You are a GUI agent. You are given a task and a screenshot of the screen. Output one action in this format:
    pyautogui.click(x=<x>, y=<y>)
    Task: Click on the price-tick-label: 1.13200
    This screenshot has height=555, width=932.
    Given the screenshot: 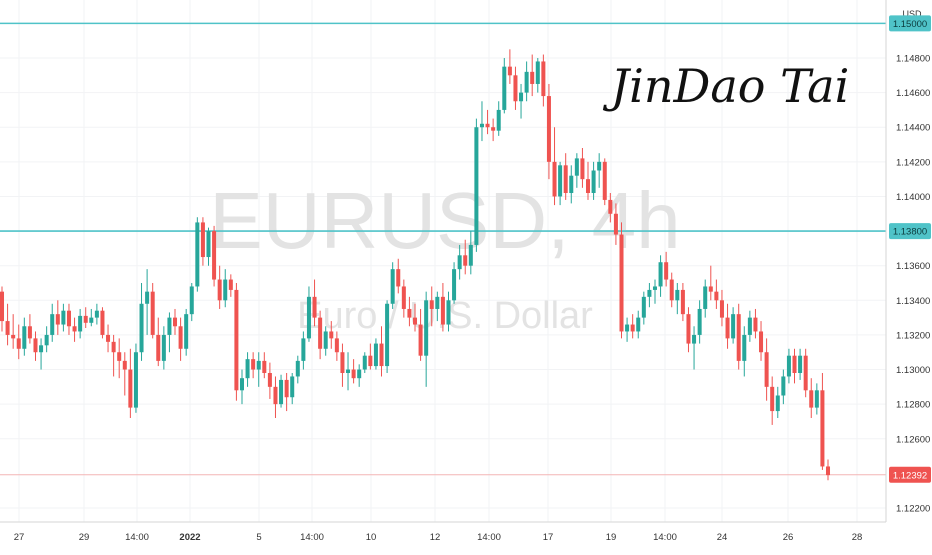 What is the action you would take?
    pyautogui.click(x=913, y=335)
    